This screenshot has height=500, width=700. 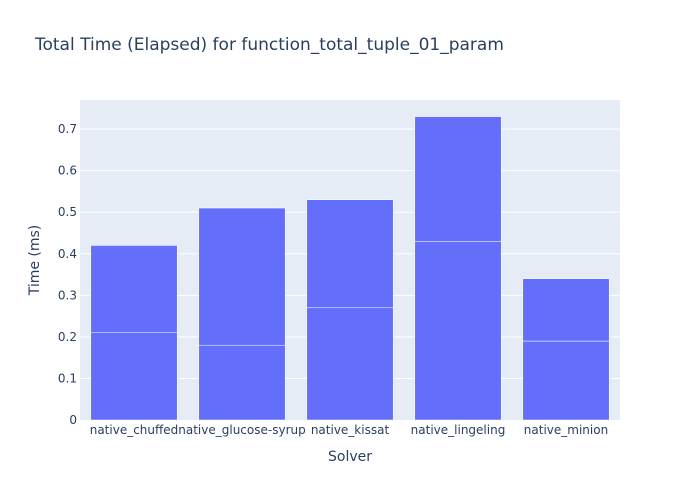 I want to click on y-tick-label: 0.2, so click(x=67, y=337).